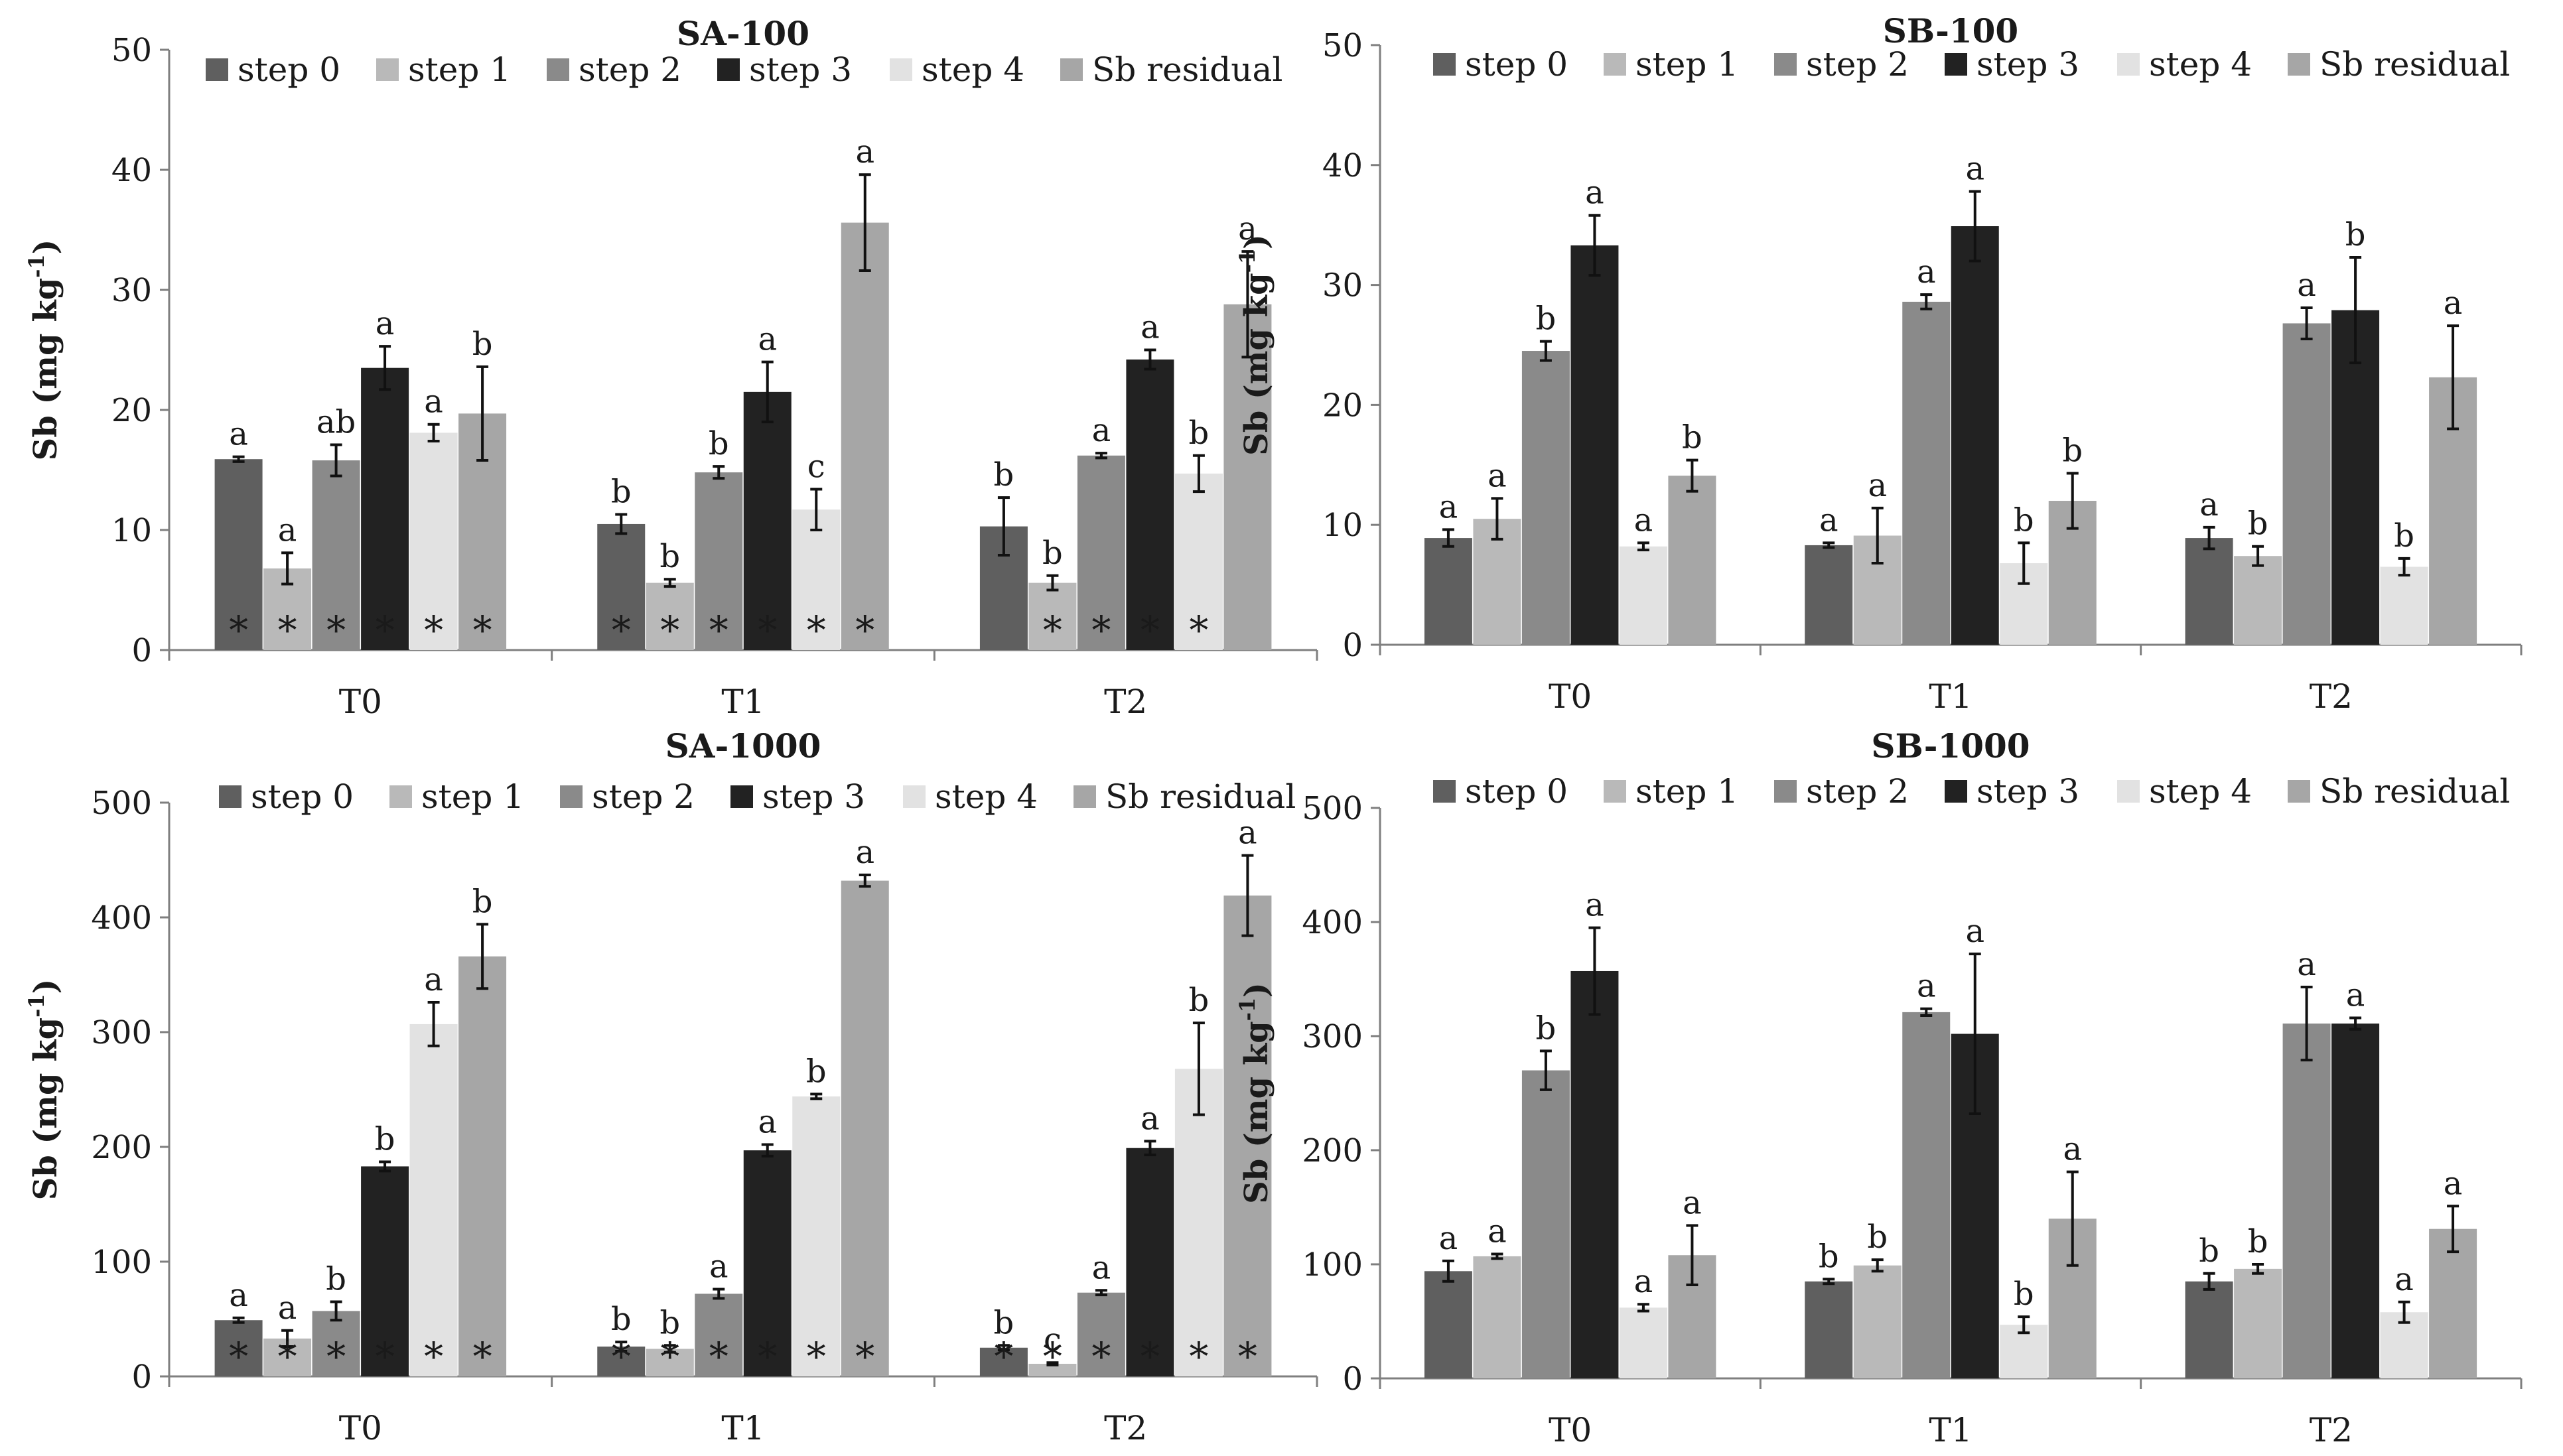 The width and height of the screenshot is (2563, 1456). What do you see at coordinates (45, 369) in the screenshot?
I see `y-axis-label-main: Sb (mg kg` at bounding box center [45, 369].